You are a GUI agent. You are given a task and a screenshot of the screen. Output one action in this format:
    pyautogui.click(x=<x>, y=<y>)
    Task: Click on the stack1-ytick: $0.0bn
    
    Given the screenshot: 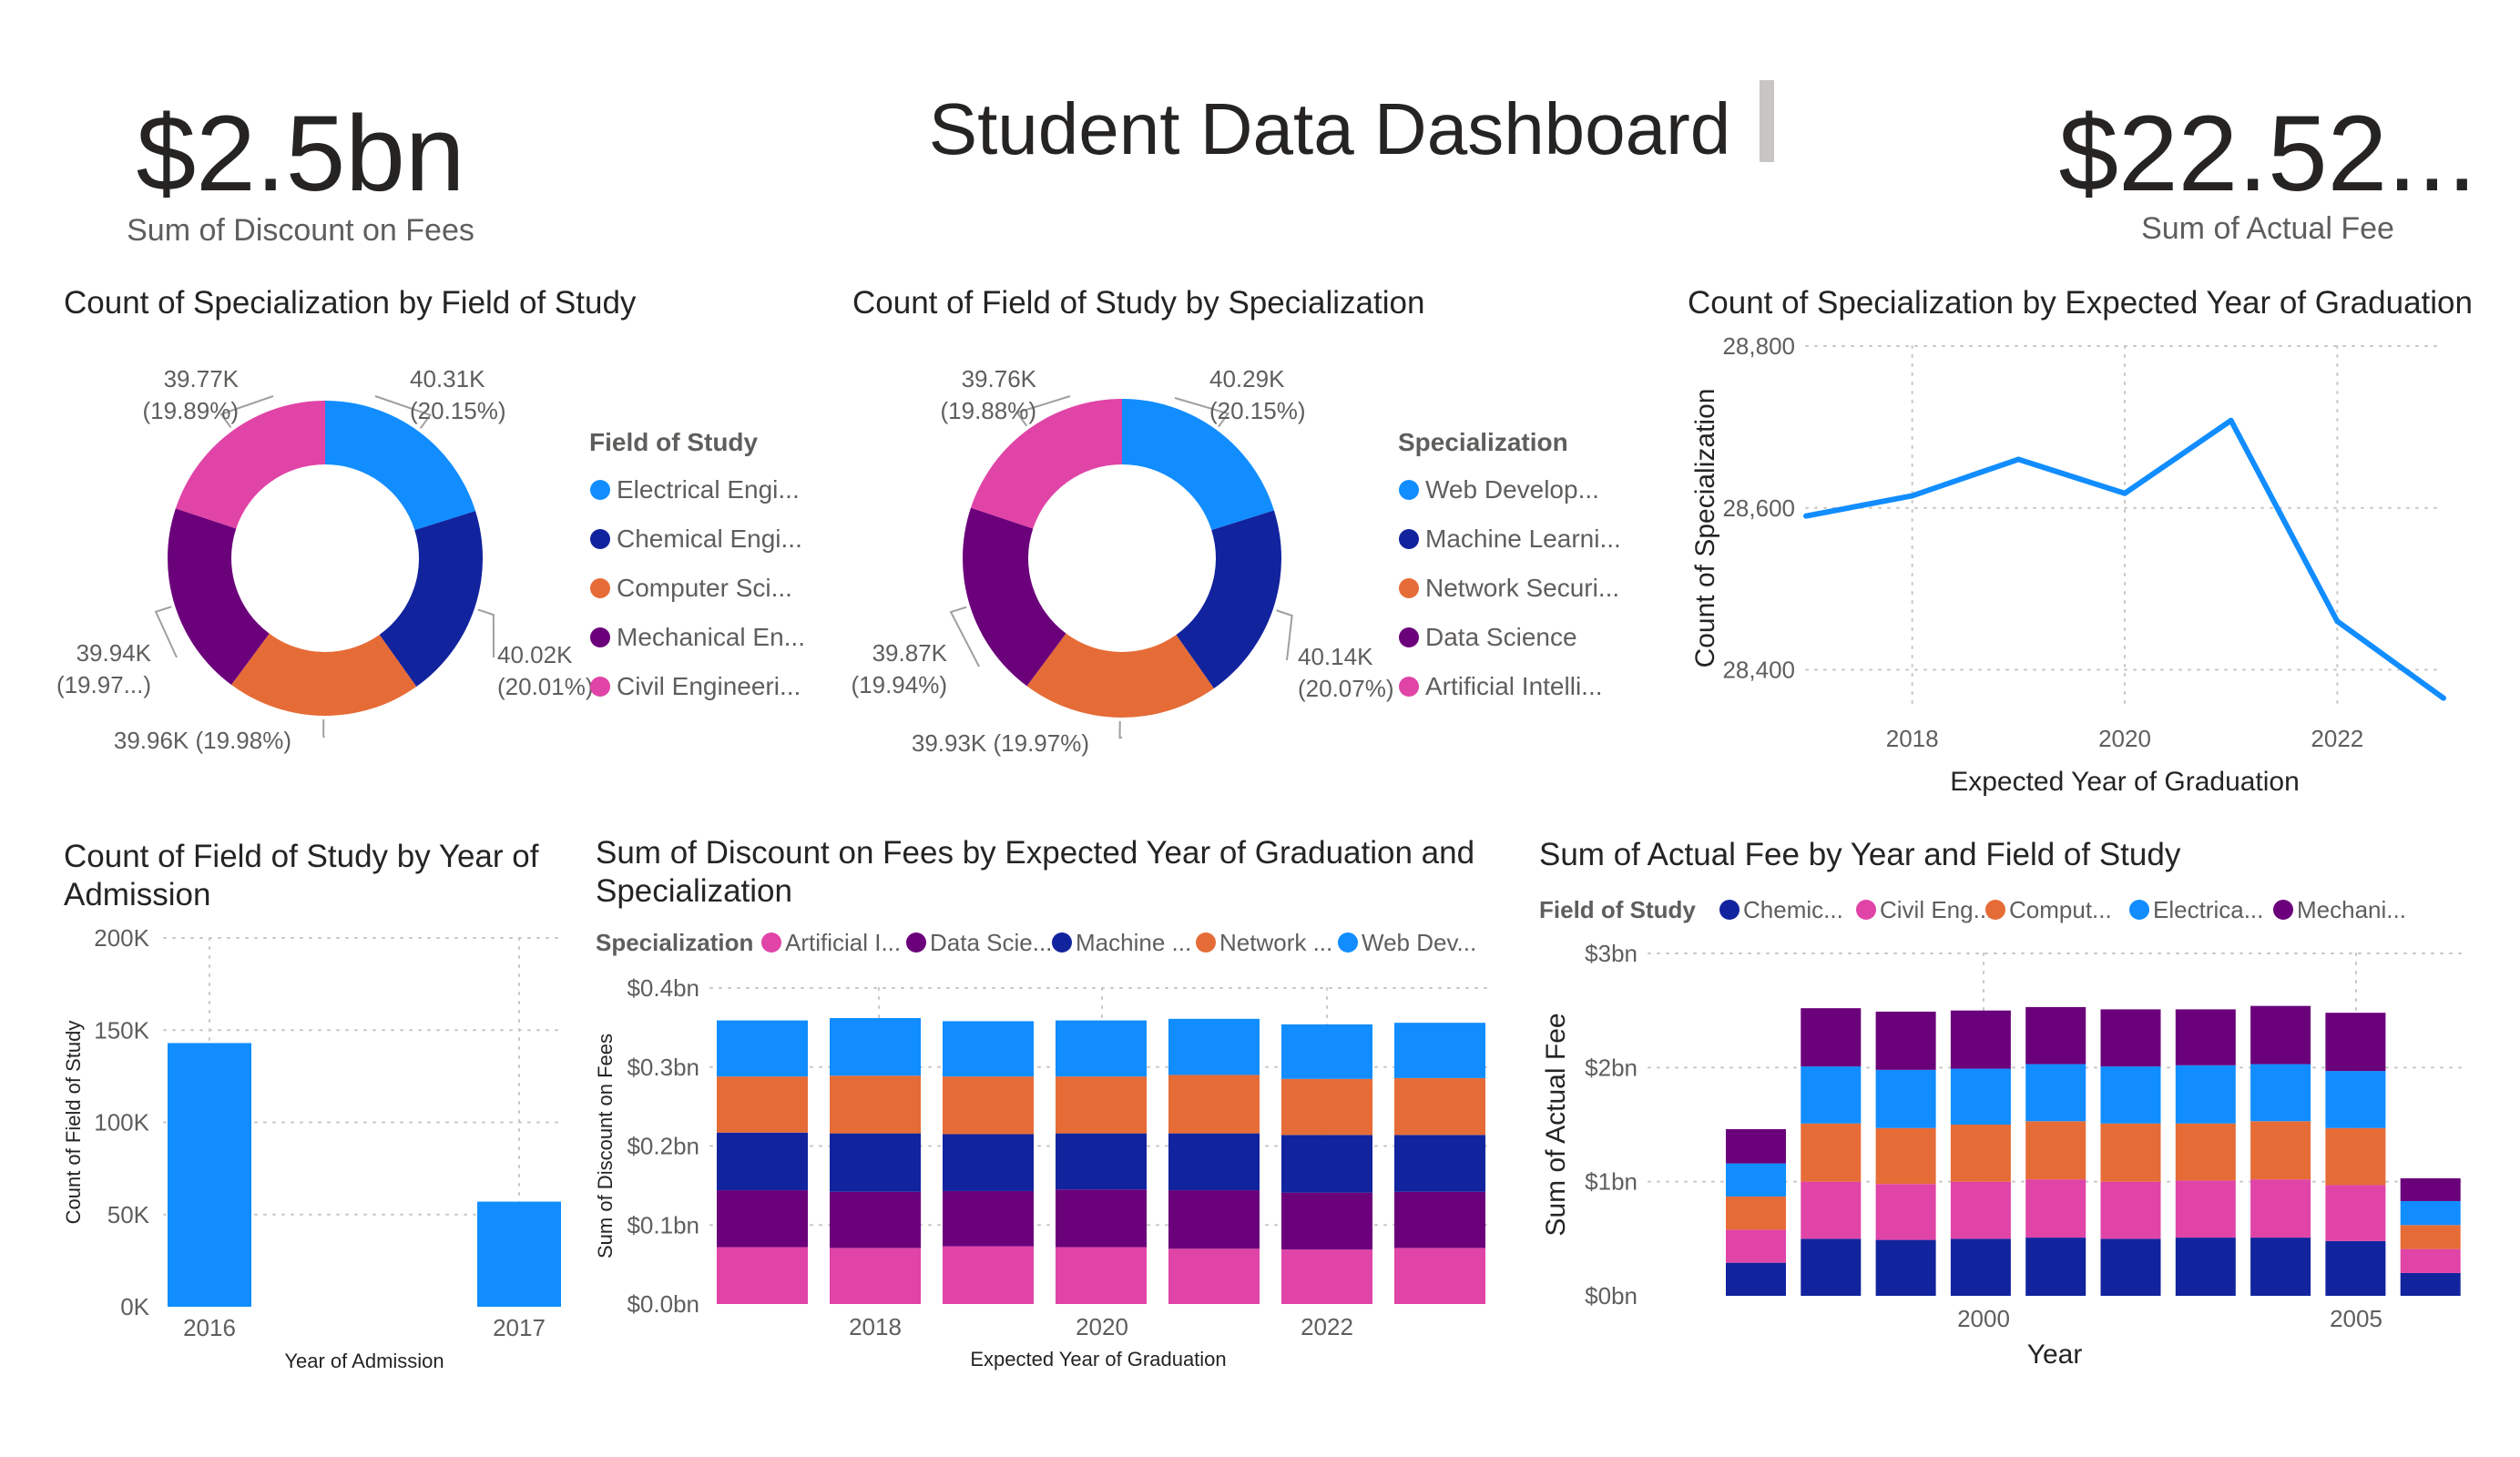 What is the action you would take?
    pyautogui.click(x=663, y=1304)
    